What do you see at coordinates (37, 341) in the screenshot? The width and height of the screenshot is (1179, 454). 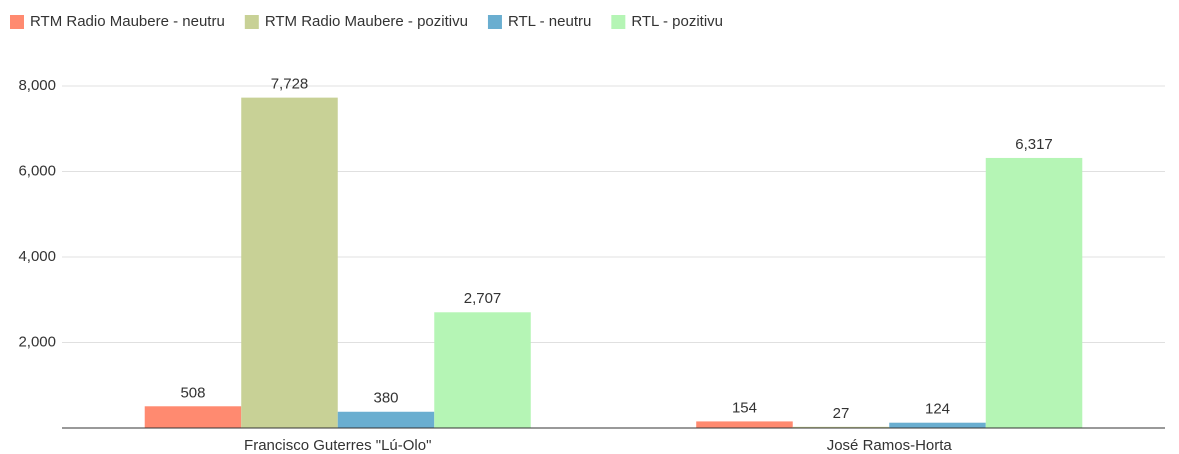 I see `y-tick-label: 2,000` at bounding box center [37, 341].